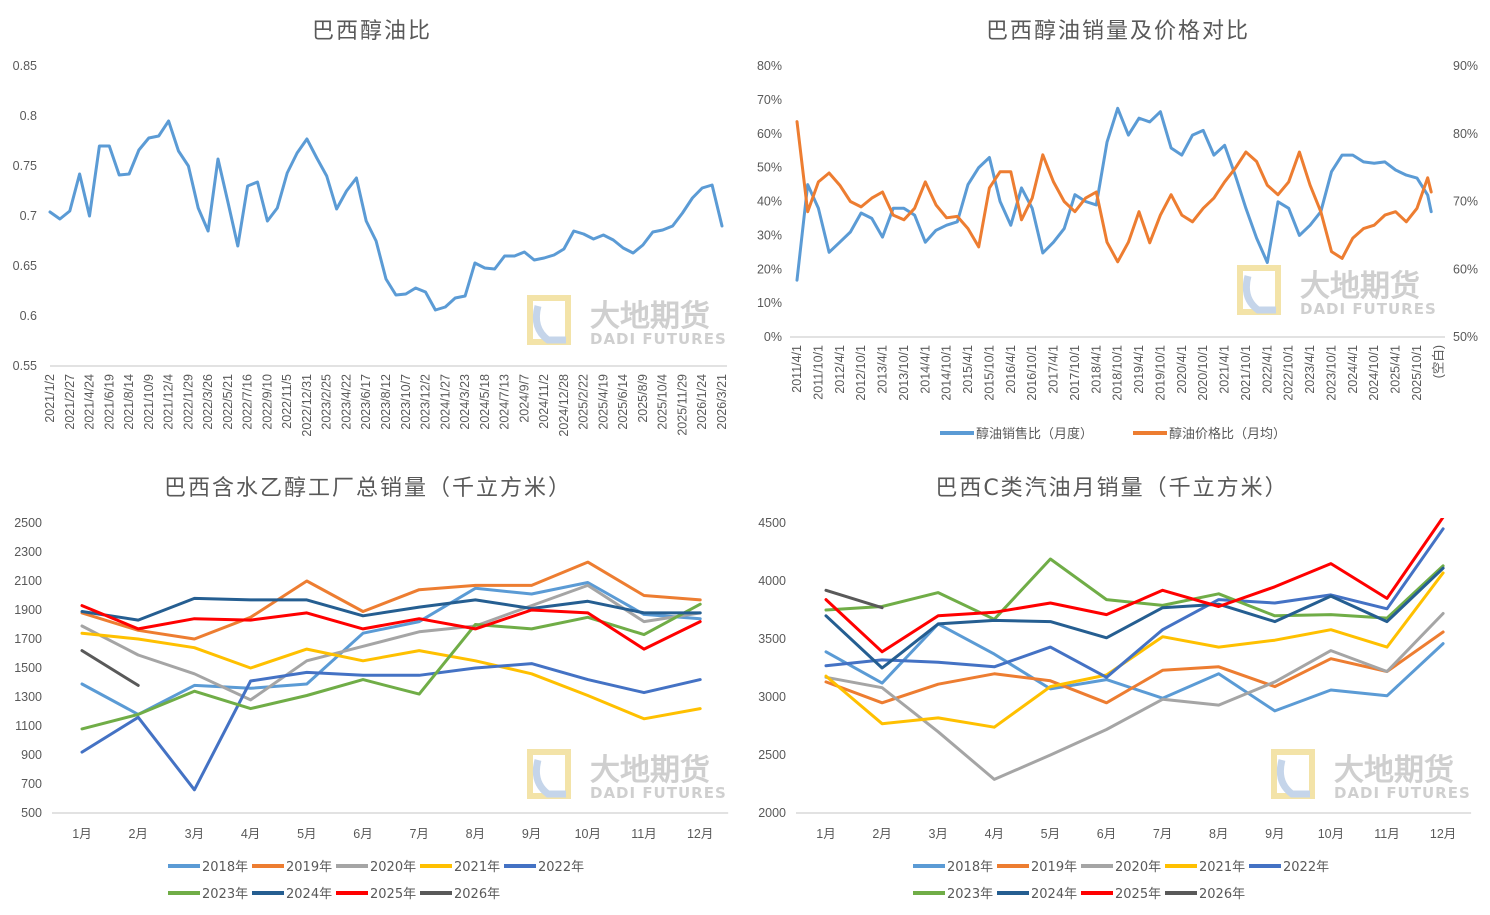 Image resolution: width=1490 pixels, height=915 pixels. What do you see at coordinates (772, 581) in the screenshot?
I see `y-tick-label: 4000` at bounding box center [772, 581].